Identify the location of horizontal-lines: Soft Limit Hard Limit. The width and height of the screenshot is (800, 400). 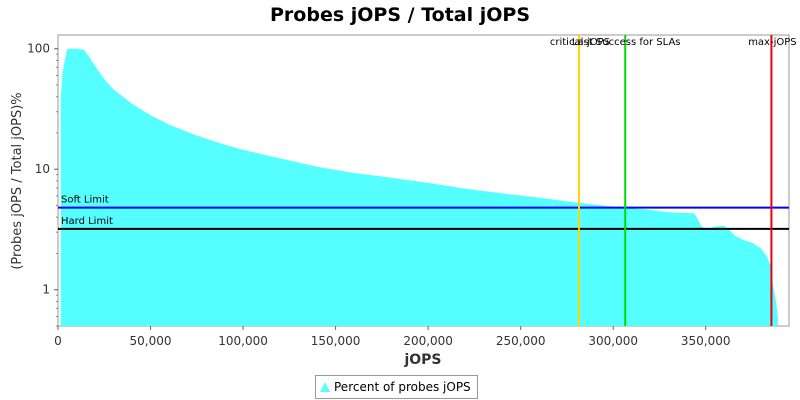
(423, 212).